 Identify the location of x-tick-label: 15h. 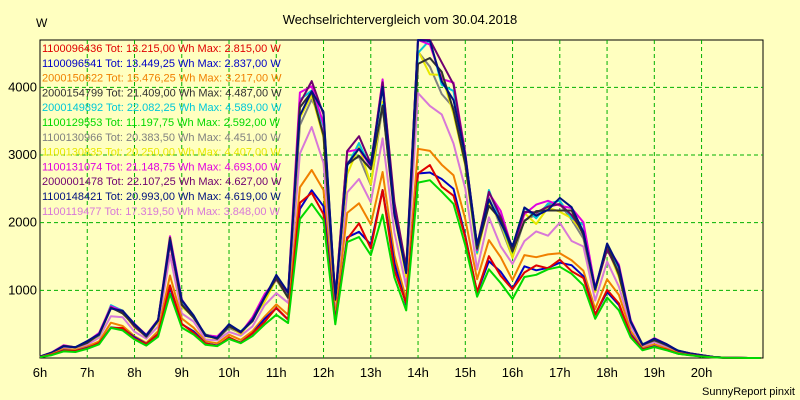
(465, 372).